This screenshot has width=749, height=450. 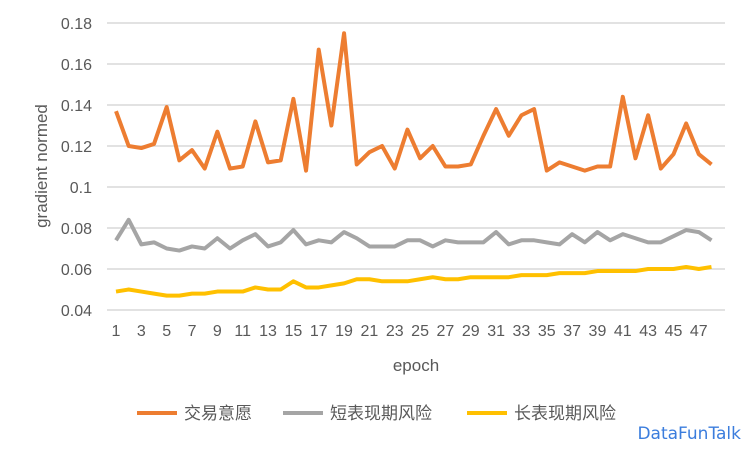 What do you see at coordinates (76, 270) in the screenshot?
I see `y-tick-label: 0.06` at bounding box center [76, 270].